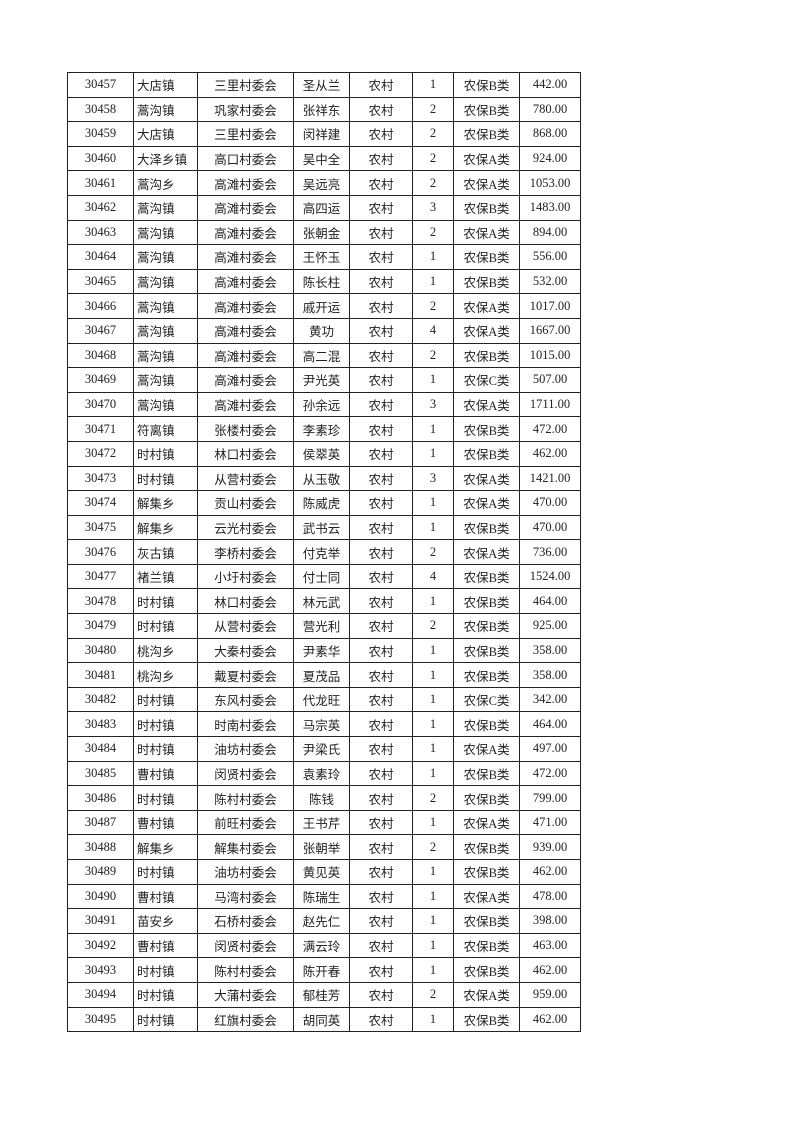  I want to click on cell-amount: 478.00, so click(550, 896).